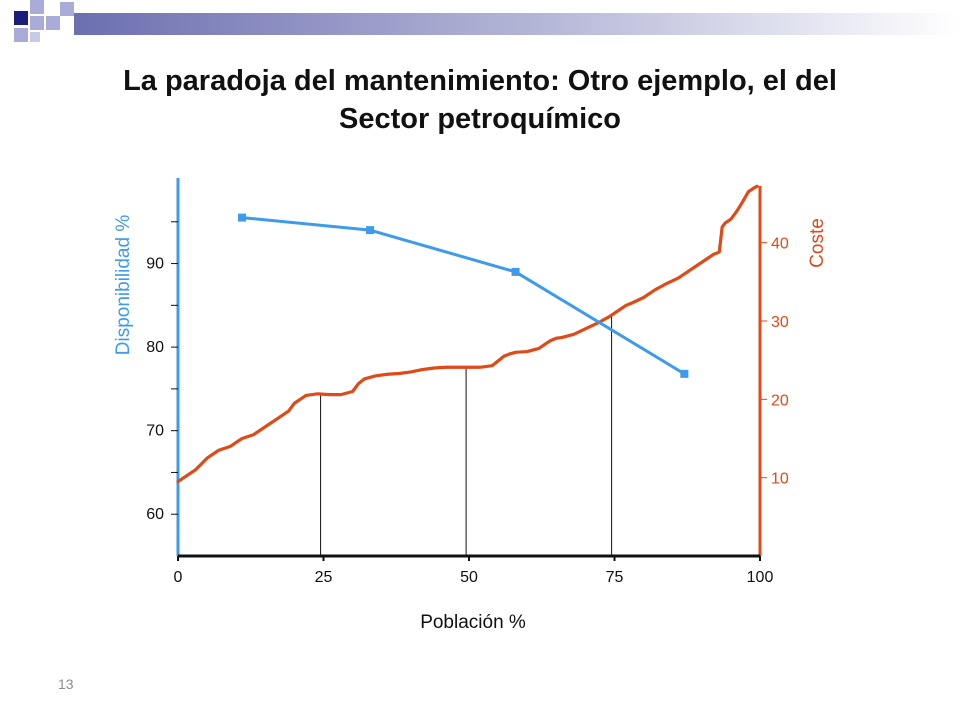 The height and width of the screenshot is (720, 960). Describe the element at coordinates (123, 285) in the screenshot. I see `y-left-axis-label: Disponibilidad %` at that location.